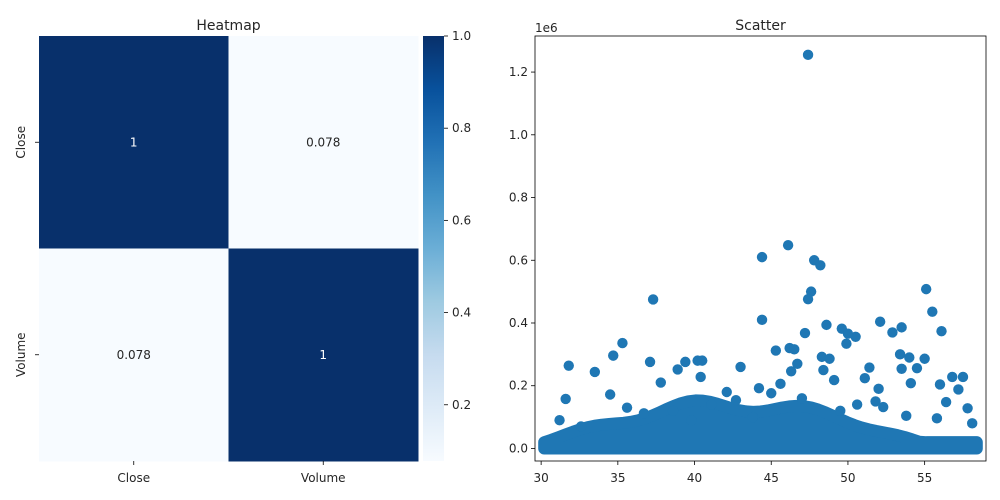 The width and height of the screenshot is (1000, 500). I want to click on scatter-x-axis: 30 35 40 45 50 55, so click(732, 473).